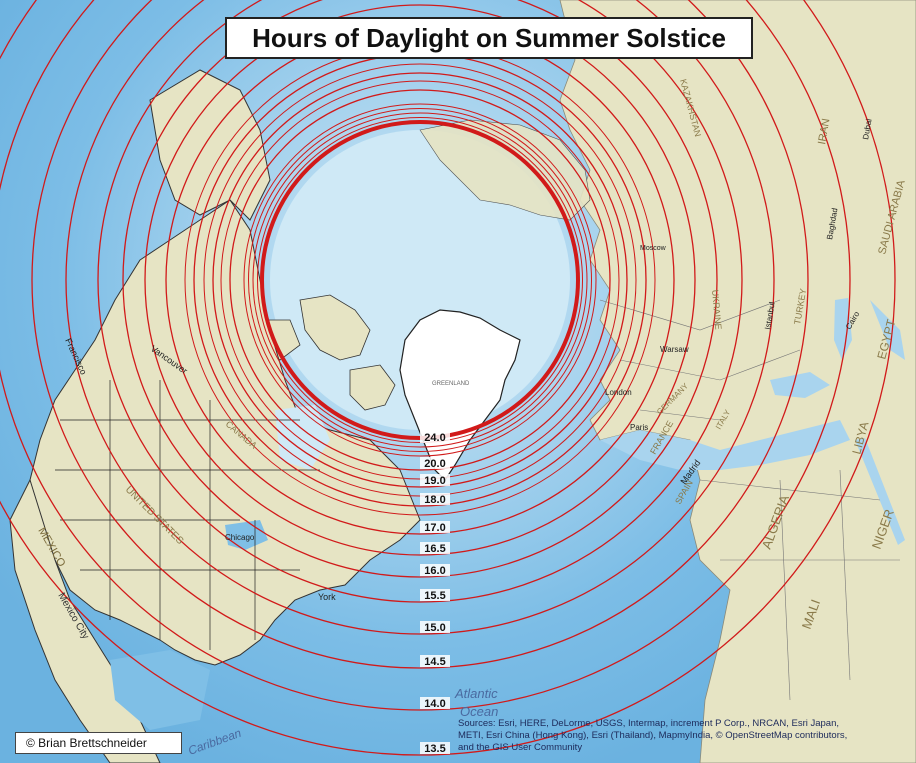 The width and height of the screenshot is (916, 763). What do you see at coordinates (505, 170) in the screenshot?
I see `siberia-land` at bounding box center [505, 170].